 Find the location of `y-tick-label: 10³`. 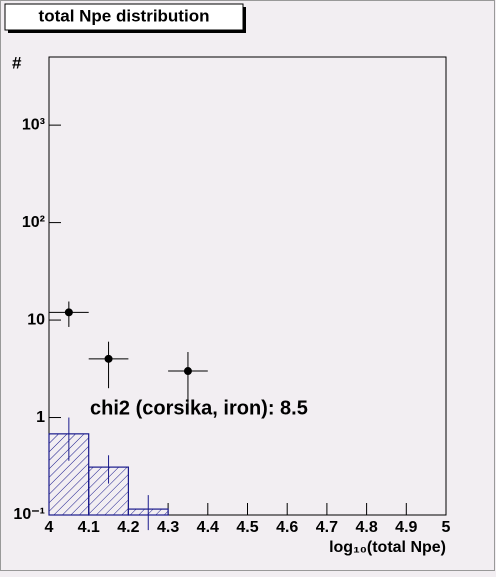

y-tick-label: 10³ is located at coordinates (33, 124).